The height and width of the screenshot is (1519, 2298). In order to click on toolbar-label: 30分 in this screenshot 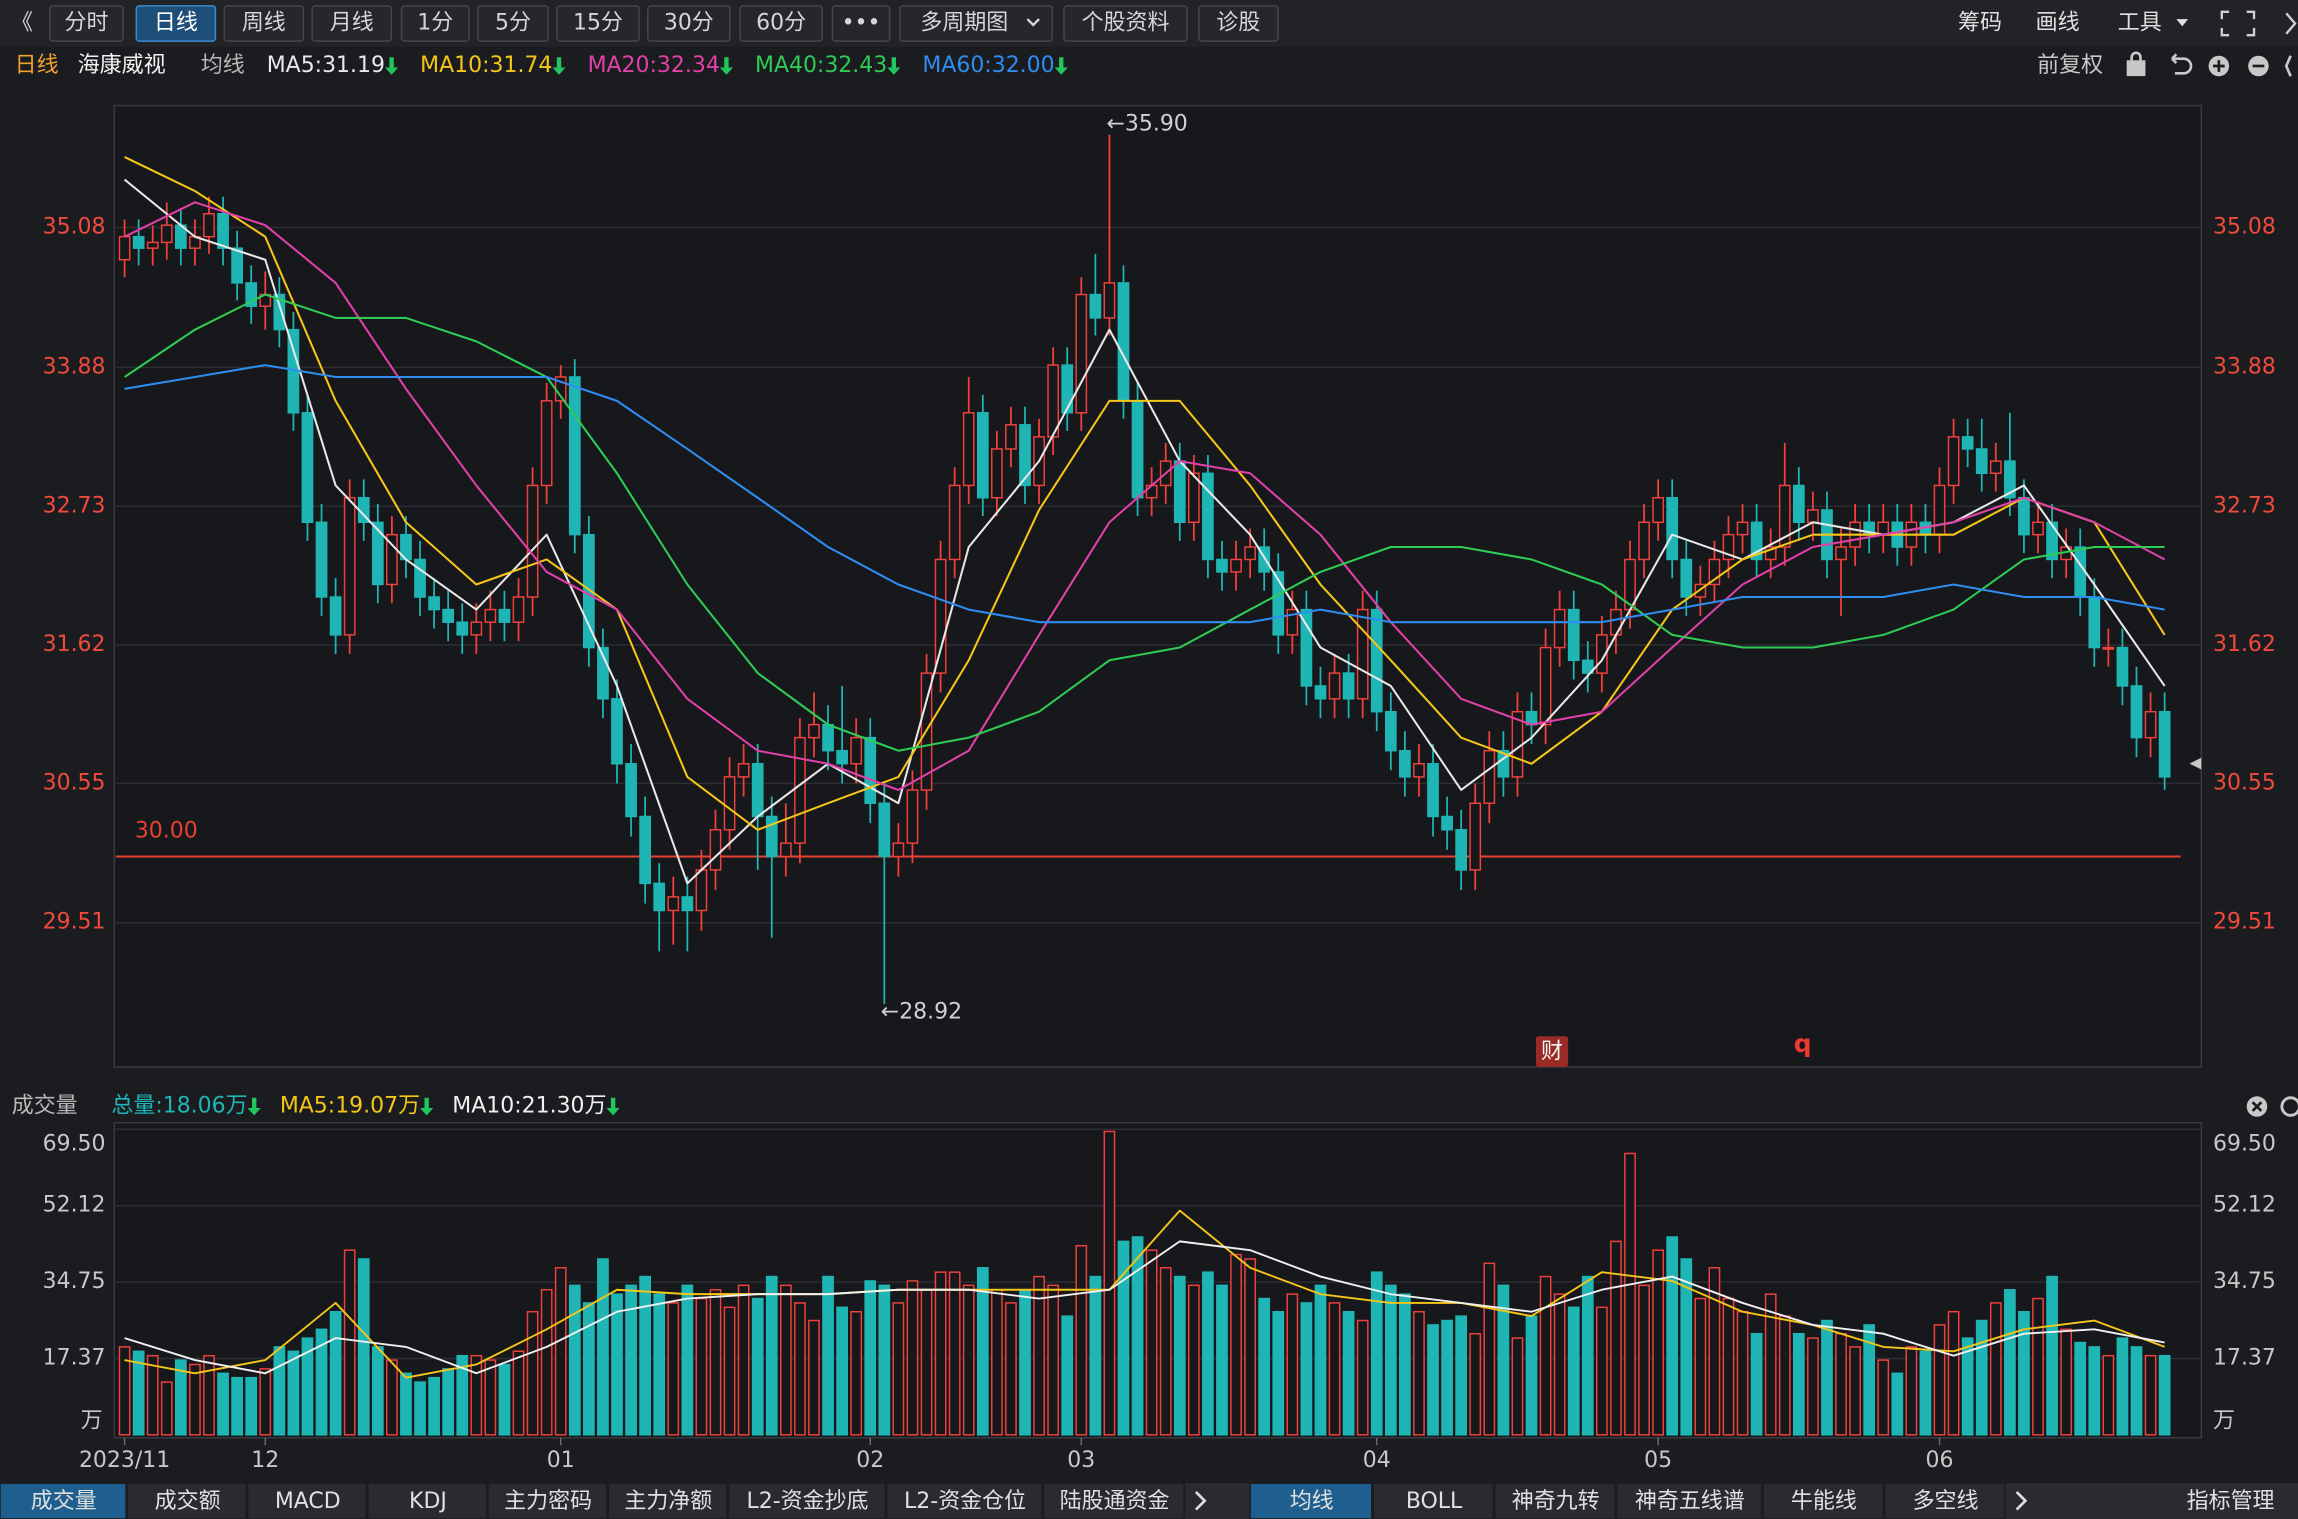, I will do `click(689, 22)`.